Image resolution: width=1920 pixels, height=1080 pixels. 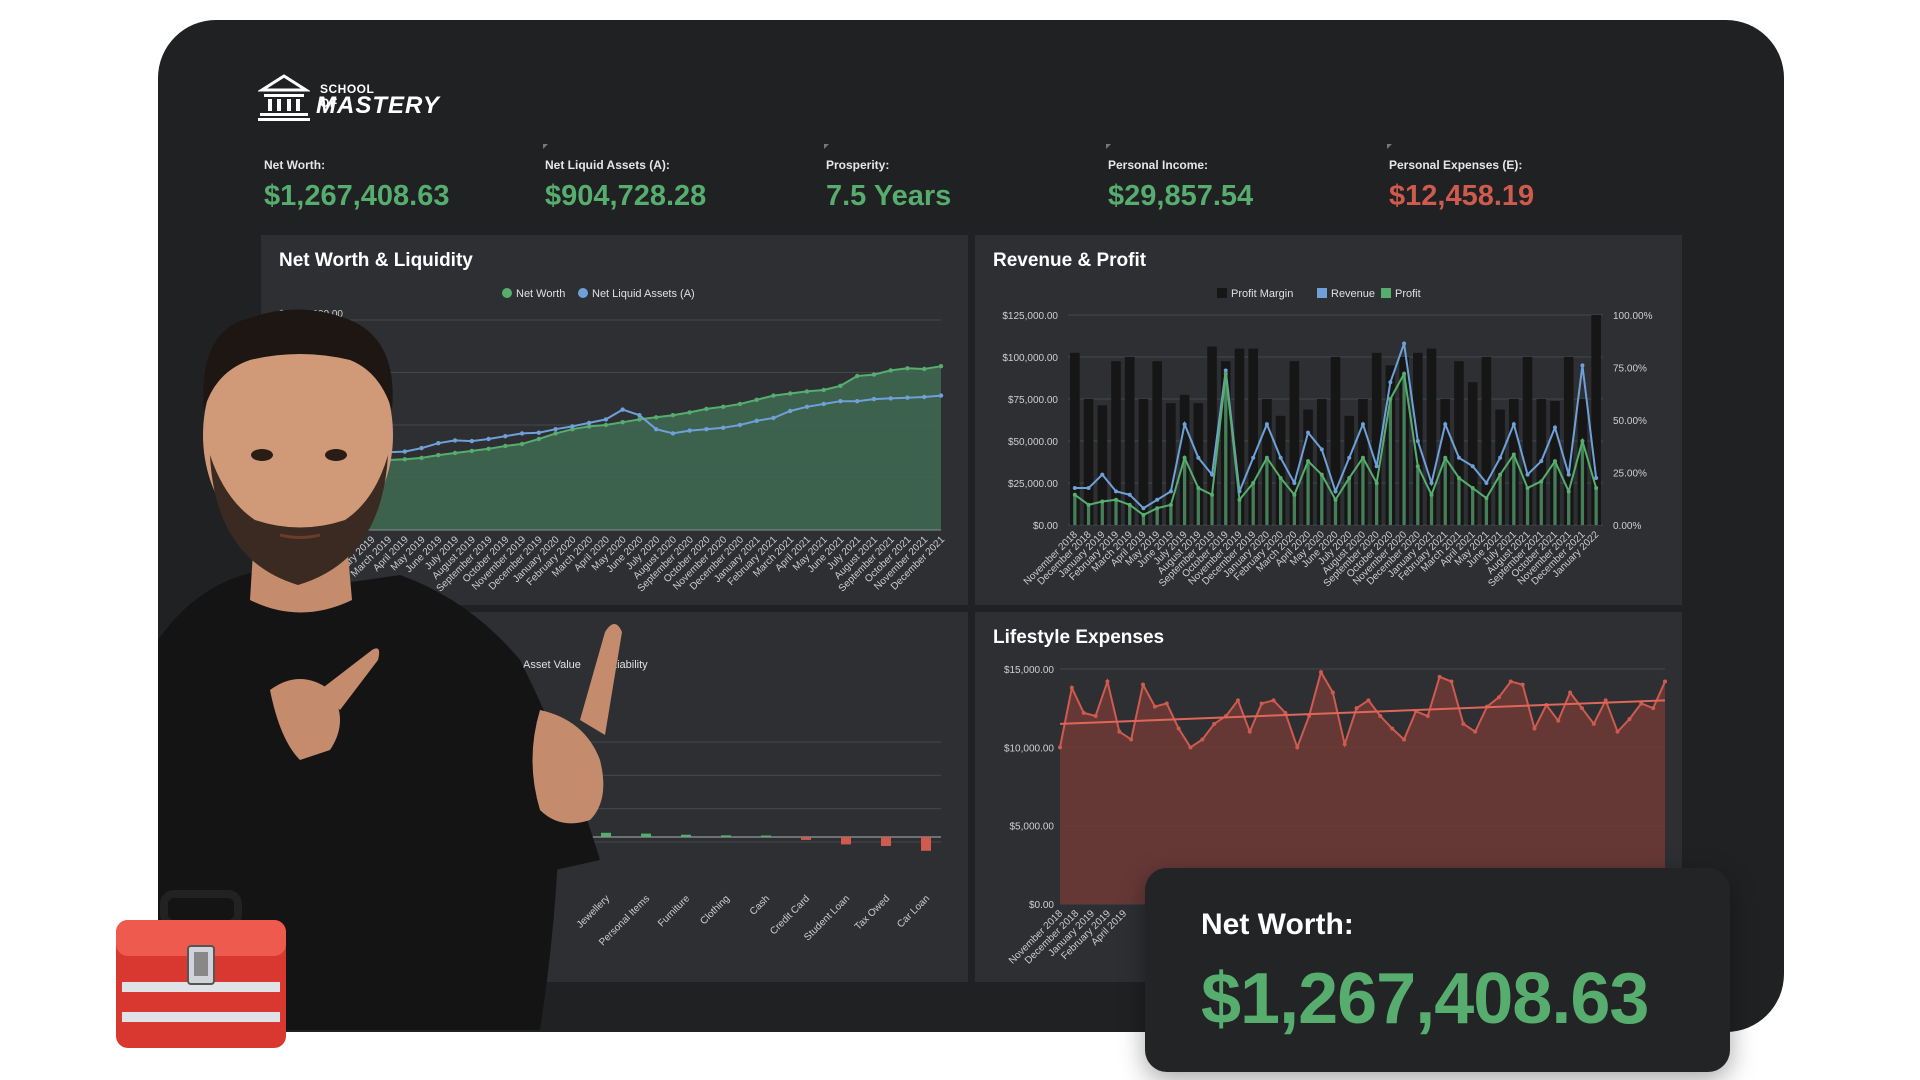 I want to click on kpi-personal-expenses: Personal Expenses (E): $12,458.19, so click(x=1523, y=181).